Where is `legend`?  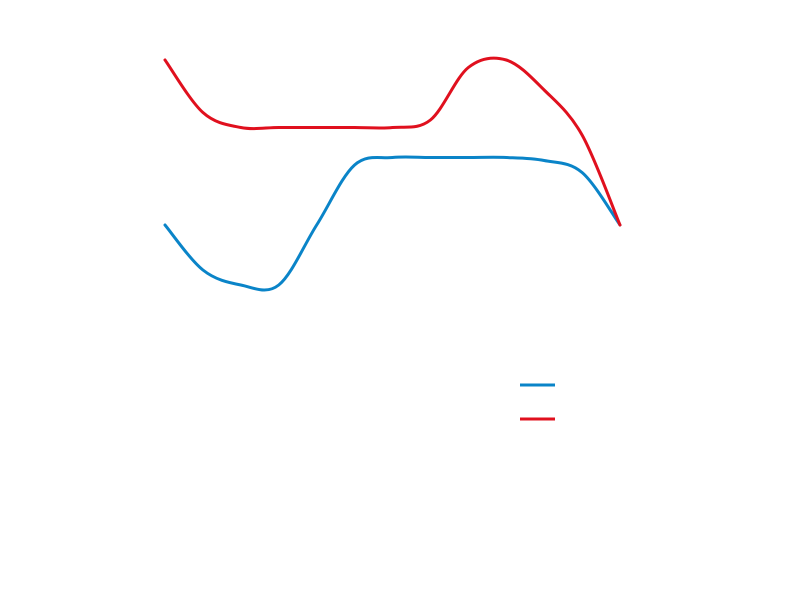 legend is located at coordinates (537, 402).